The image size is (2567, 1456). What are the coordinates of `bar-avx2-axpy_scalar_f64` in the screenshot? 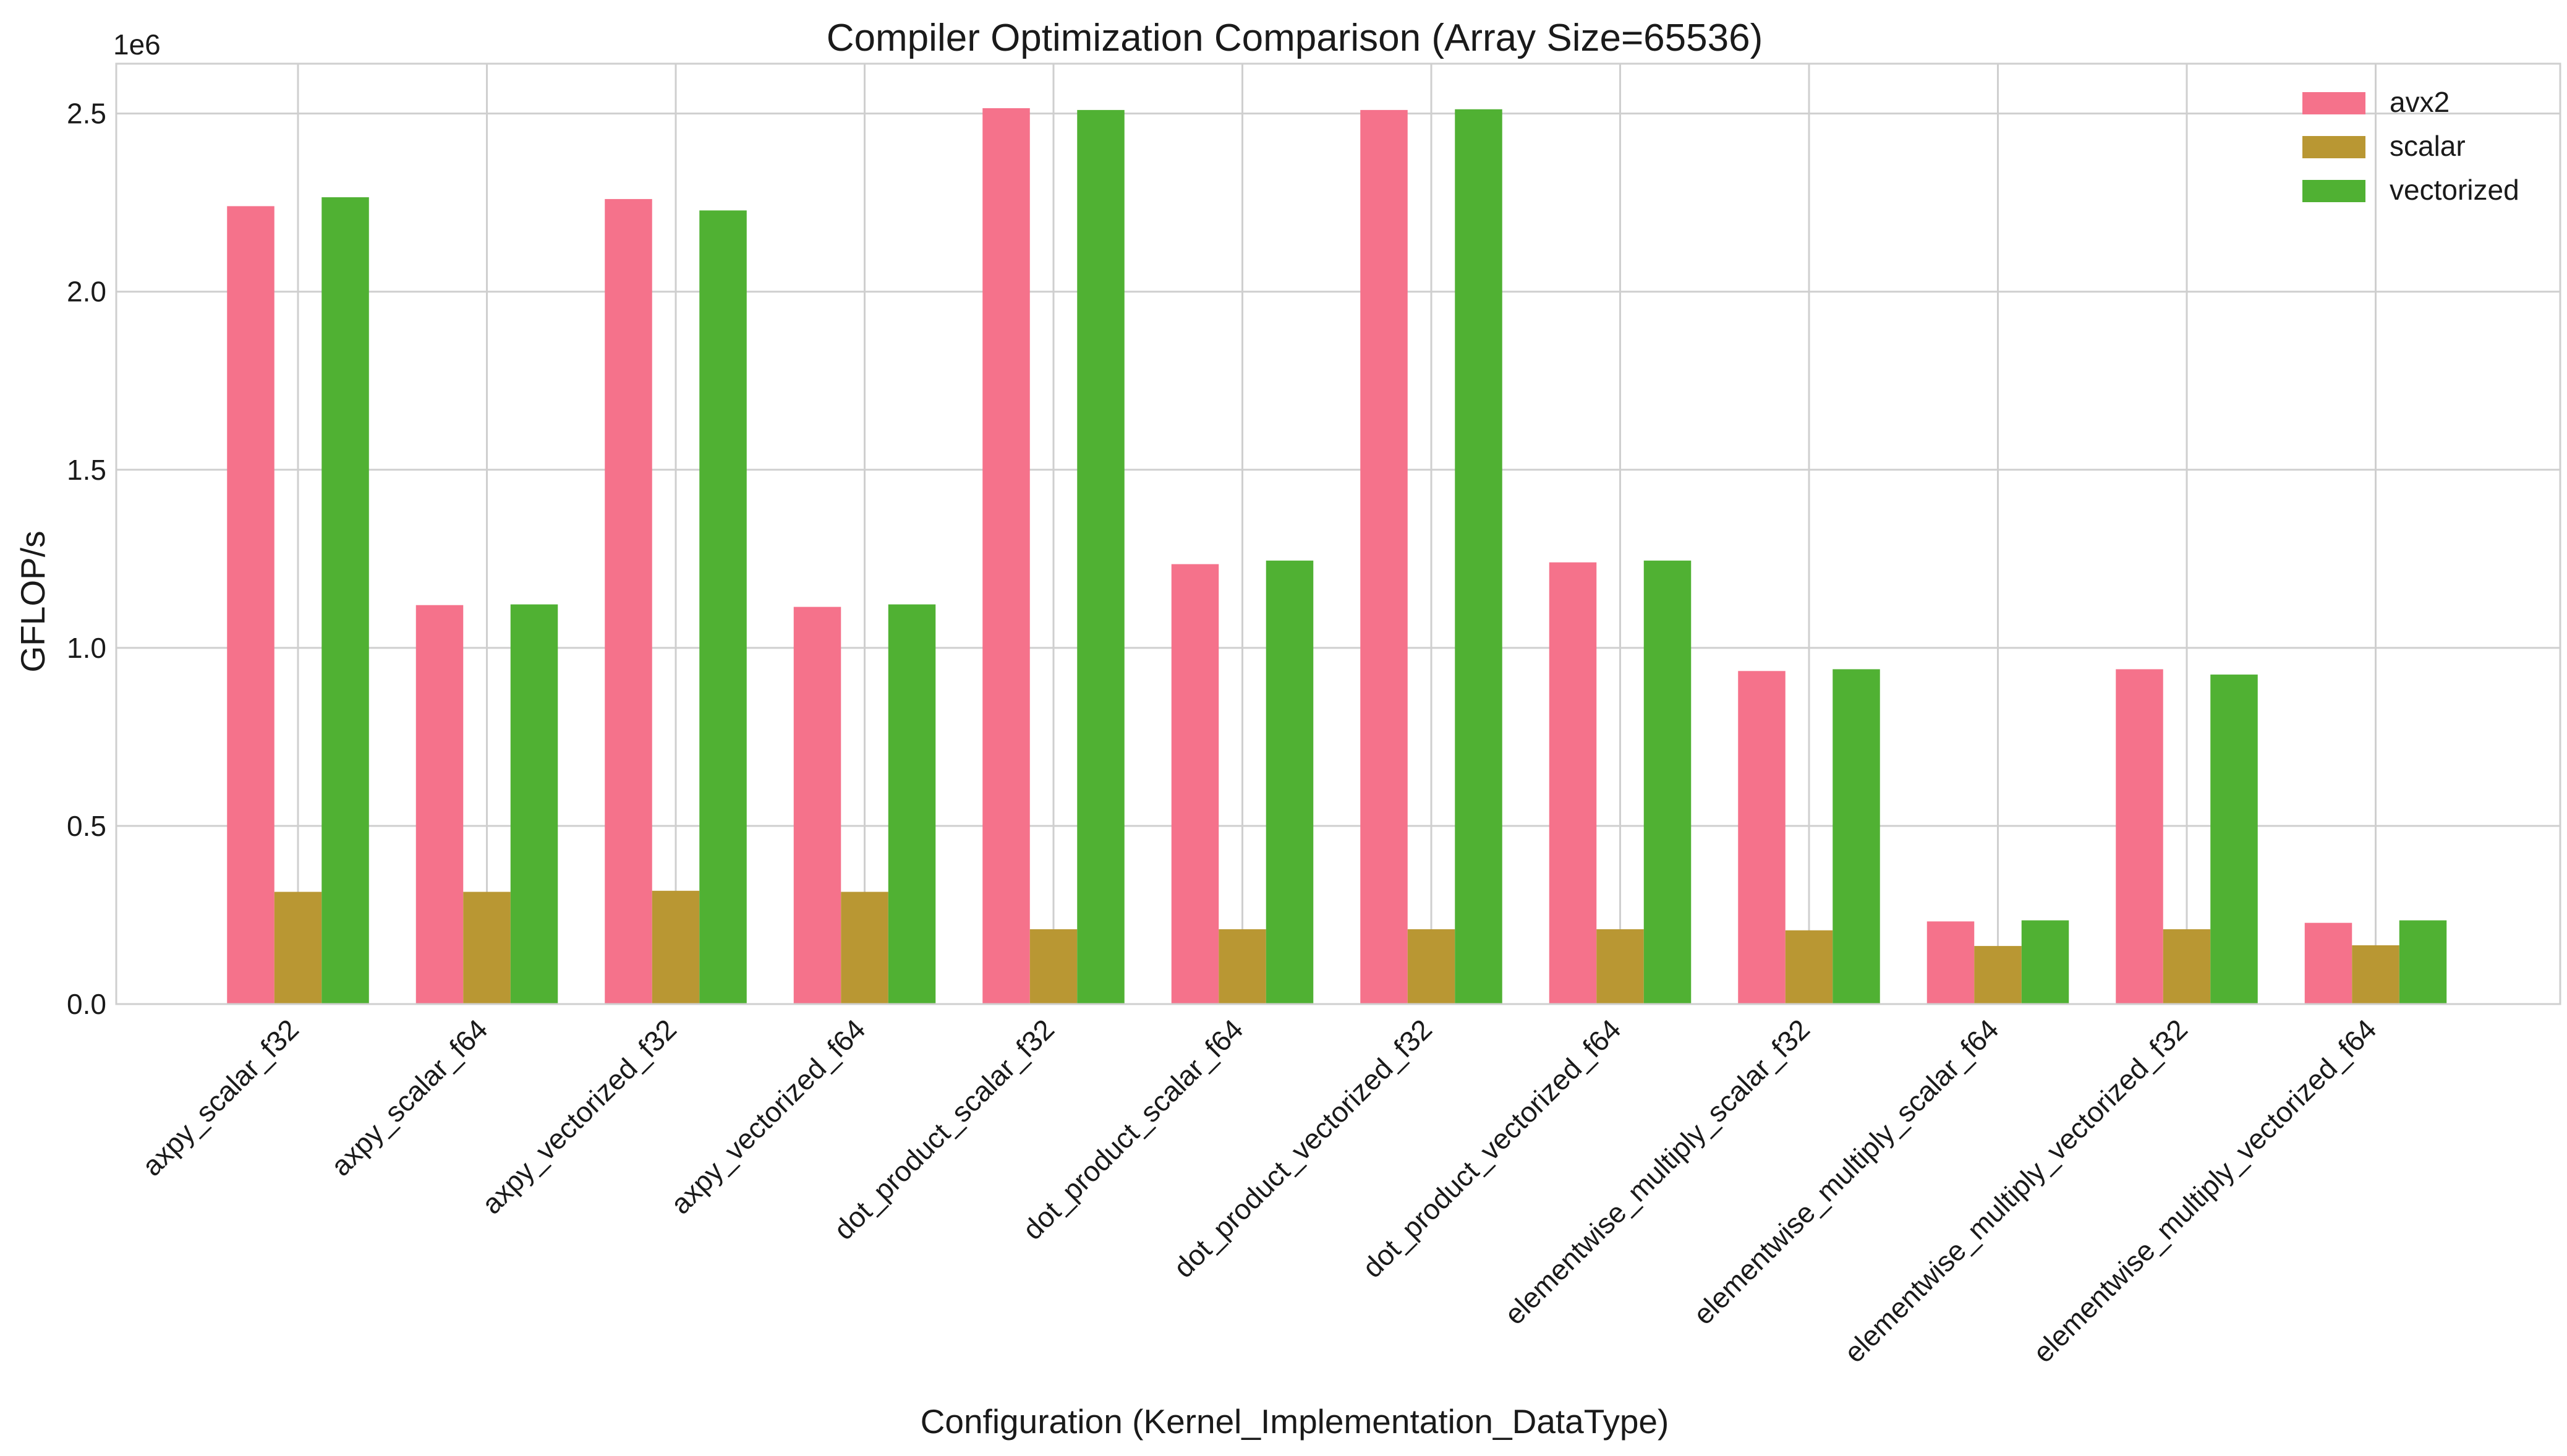 It's located at (439, 804).